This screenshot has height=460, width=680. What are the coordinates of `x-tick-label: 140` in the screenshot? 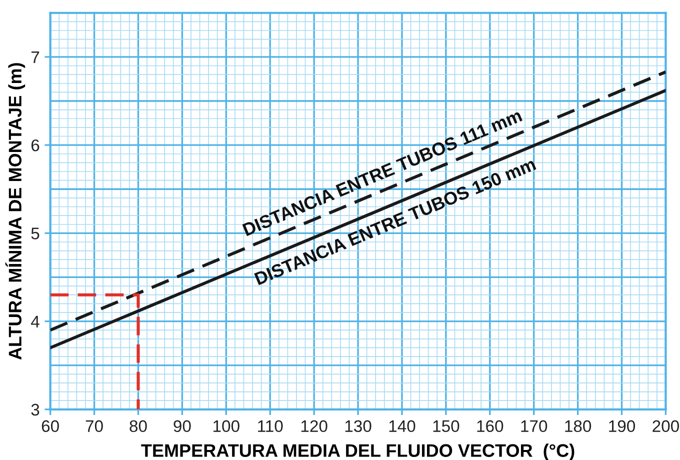 It's located at (402, 426).